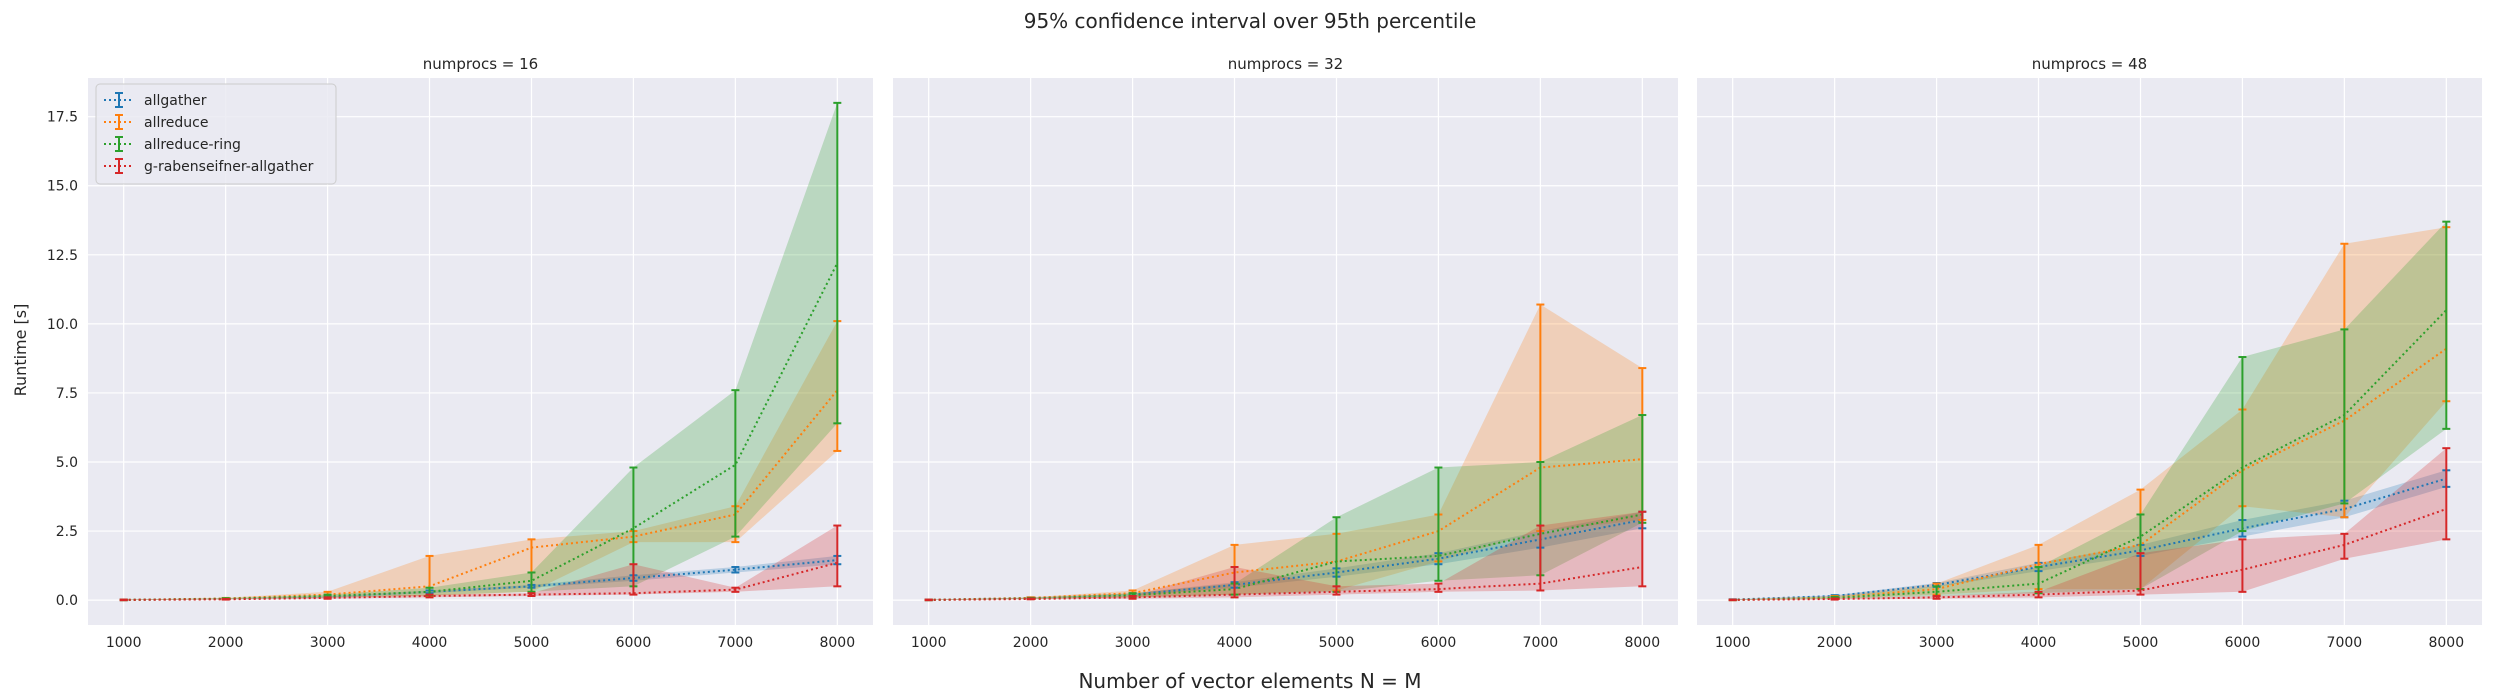 Image resolution: width=2500 pixels, height=700 pixels. I want to click on y-tick-label: 12.5, so click(62, 256).